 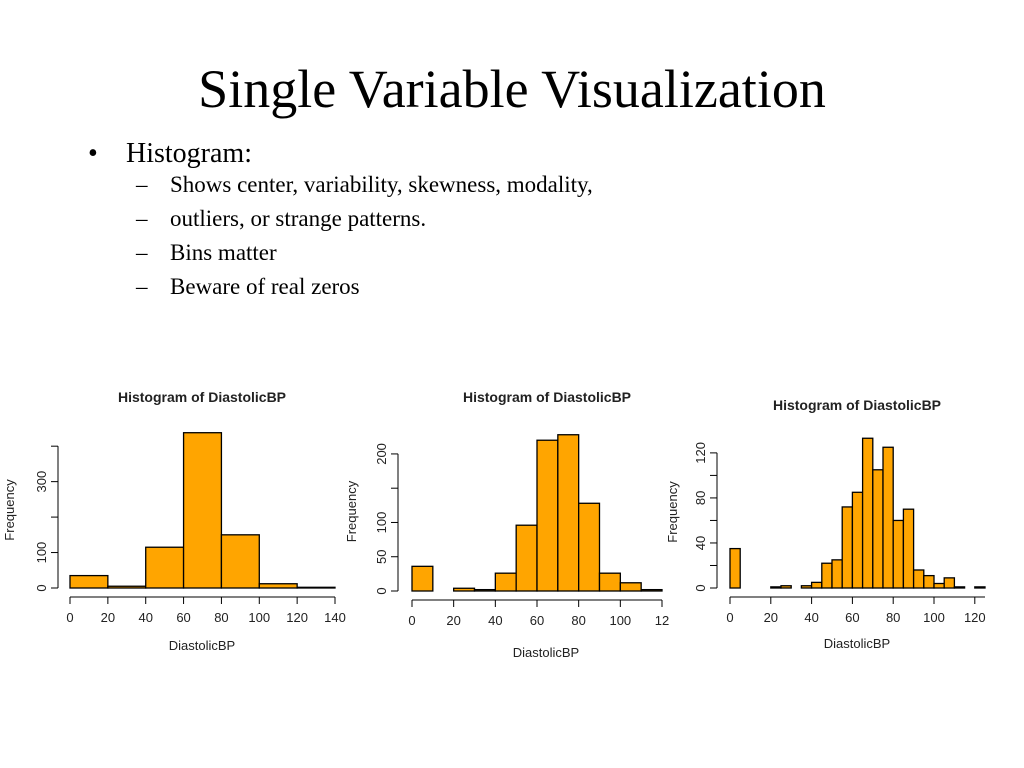 I want to click on y-tick-label: 120, so click(x=700, y=453).